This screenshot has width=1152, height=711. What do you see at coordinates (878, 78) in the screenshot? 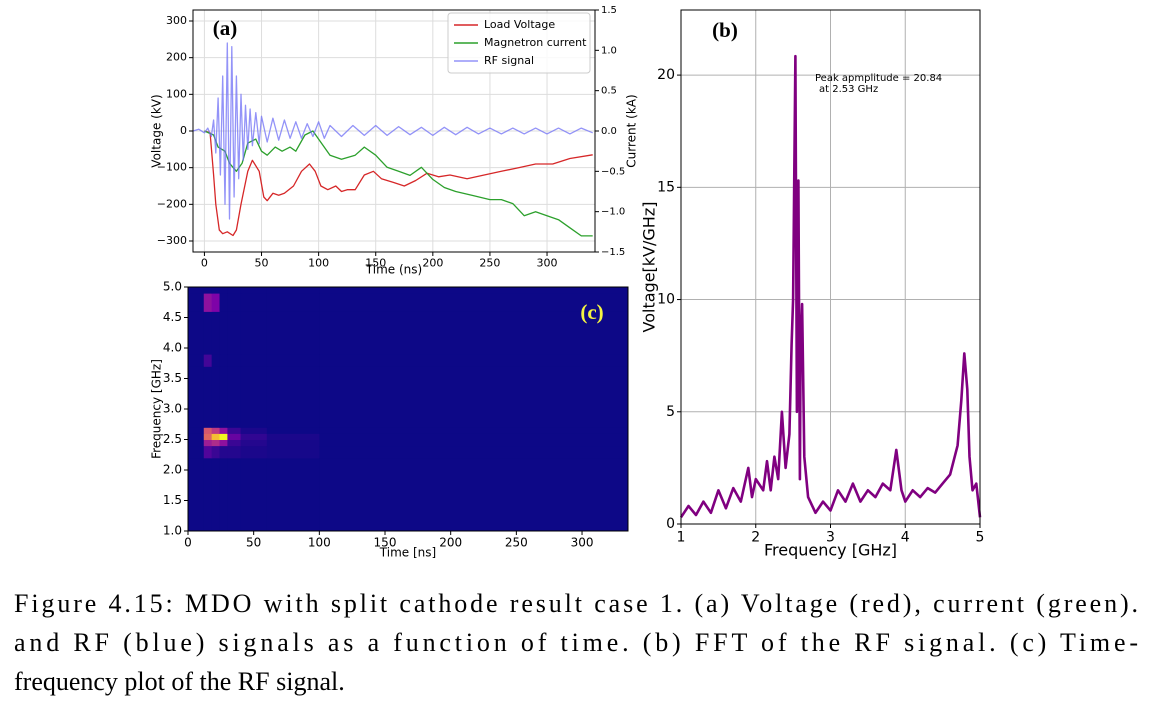
I see `annotation: Peak apmplitude = 20.84` at bounding box center [878, 78].